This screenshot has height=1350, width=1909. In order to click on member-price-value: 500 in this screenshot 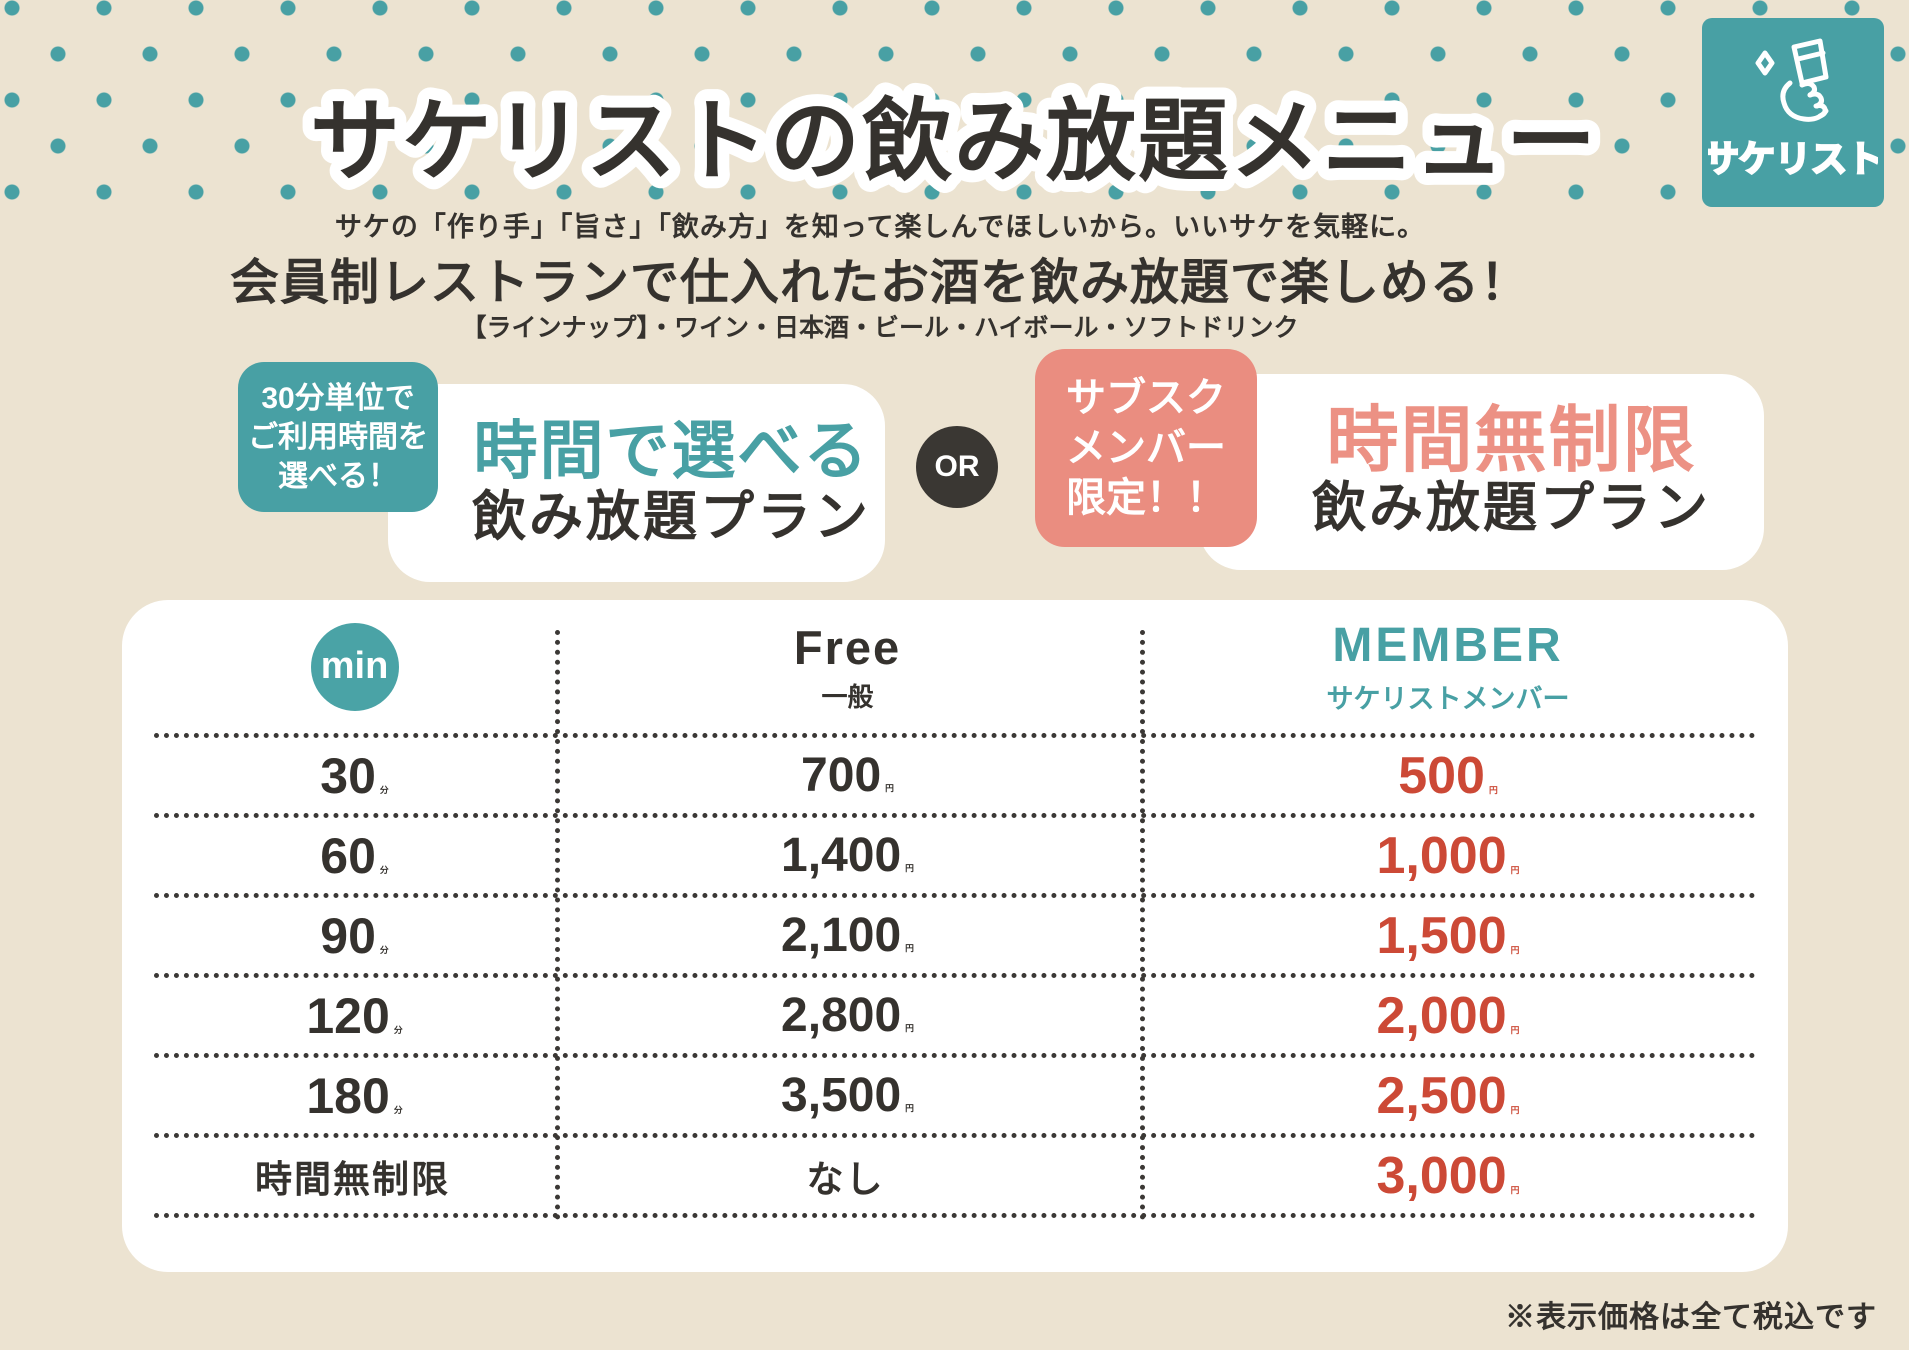, I will do `click(1441, 775)`.